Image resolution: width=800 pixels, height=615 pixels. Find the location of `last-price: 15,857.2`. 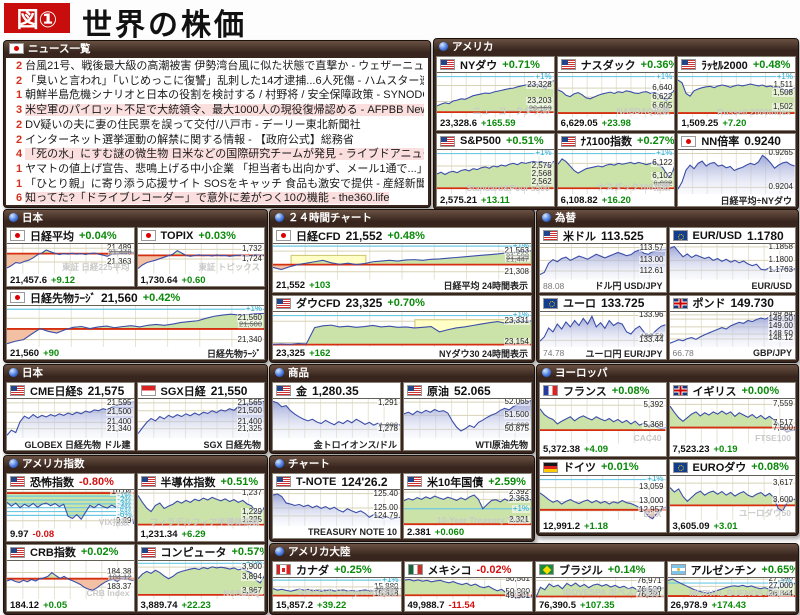

last-price: 15,857.2 is located at coordinates (294, 605).